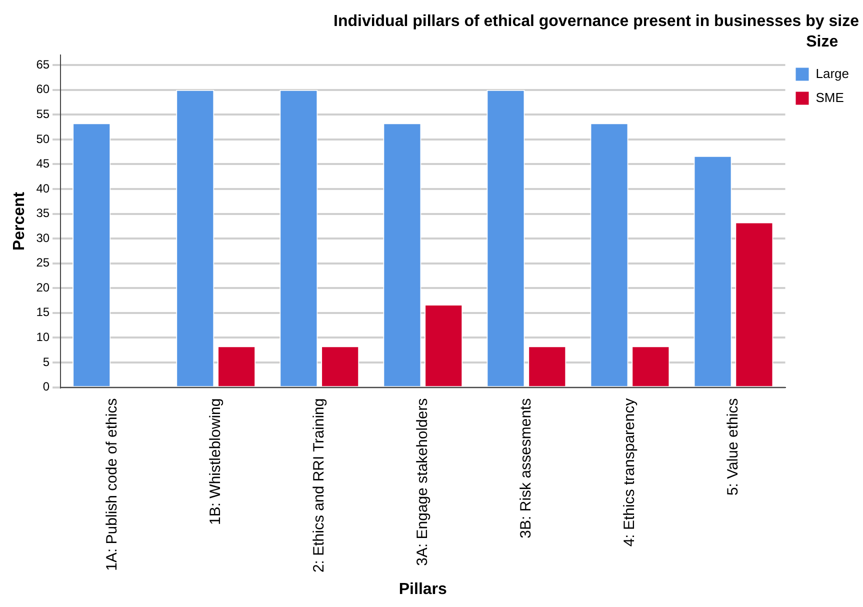  I want to click on y-tick-label: 20, so click(43, 287).